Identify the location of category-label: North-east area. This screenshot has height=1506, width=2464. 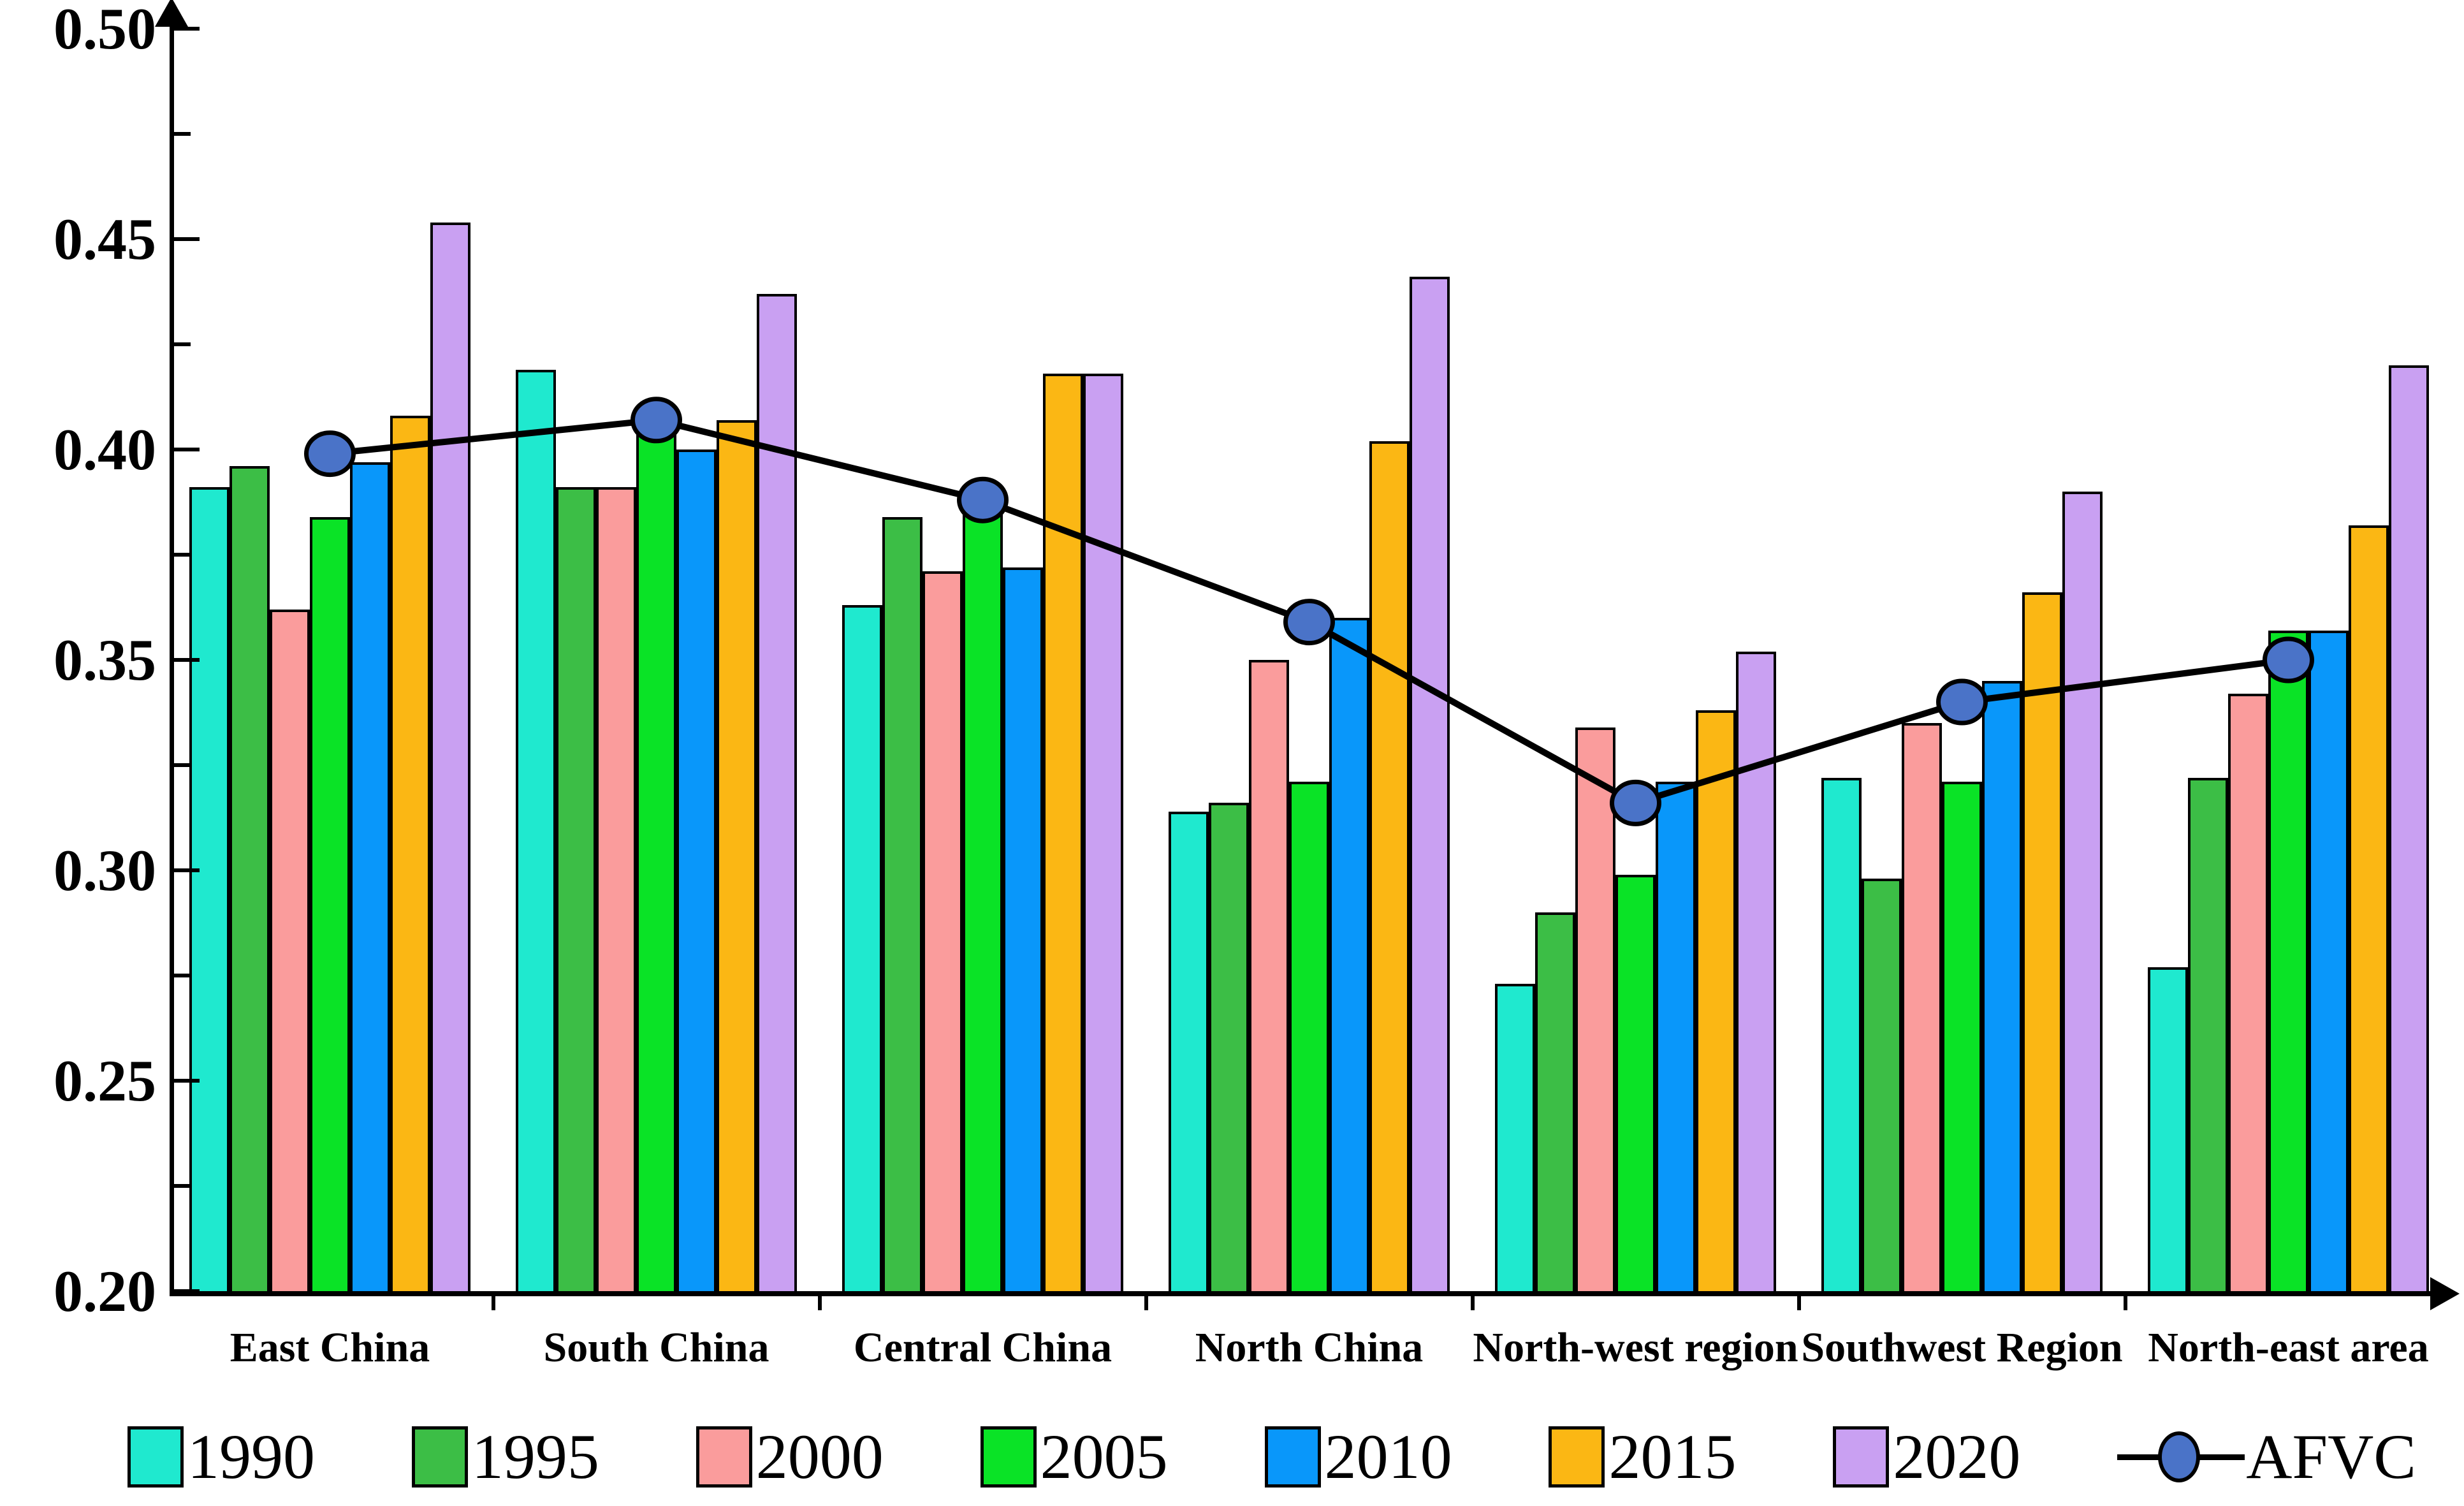
(2288, 1347).